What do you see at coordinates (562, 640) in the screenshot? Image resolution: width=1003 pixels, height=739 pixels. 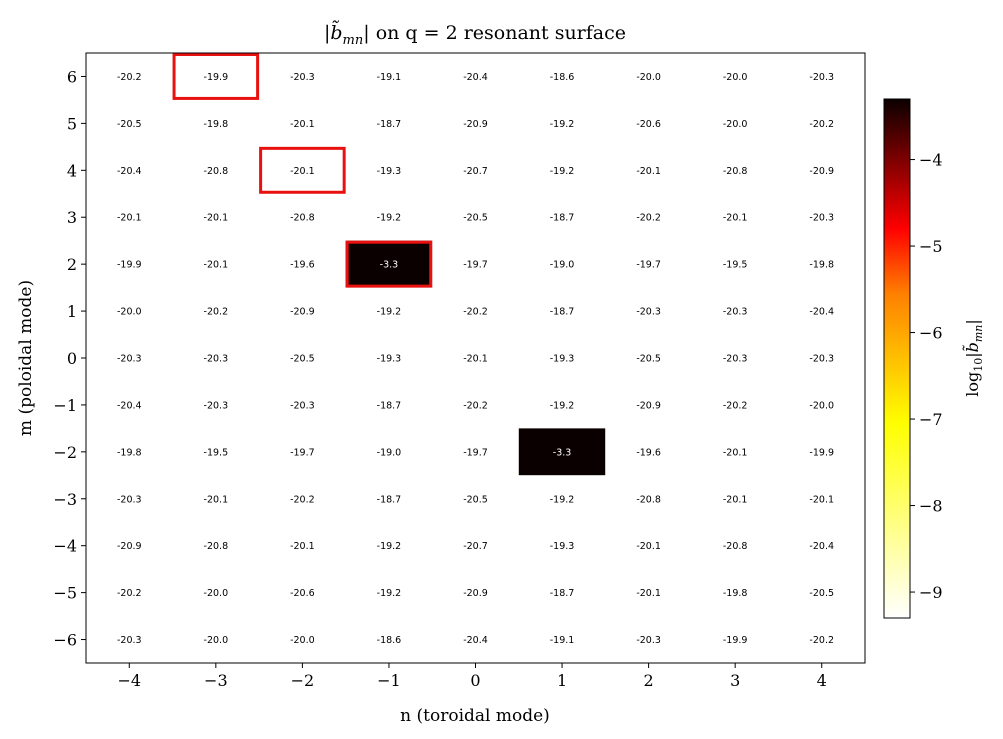 I see `cell-value-label: -19.1` at bounding box center [562, 640].